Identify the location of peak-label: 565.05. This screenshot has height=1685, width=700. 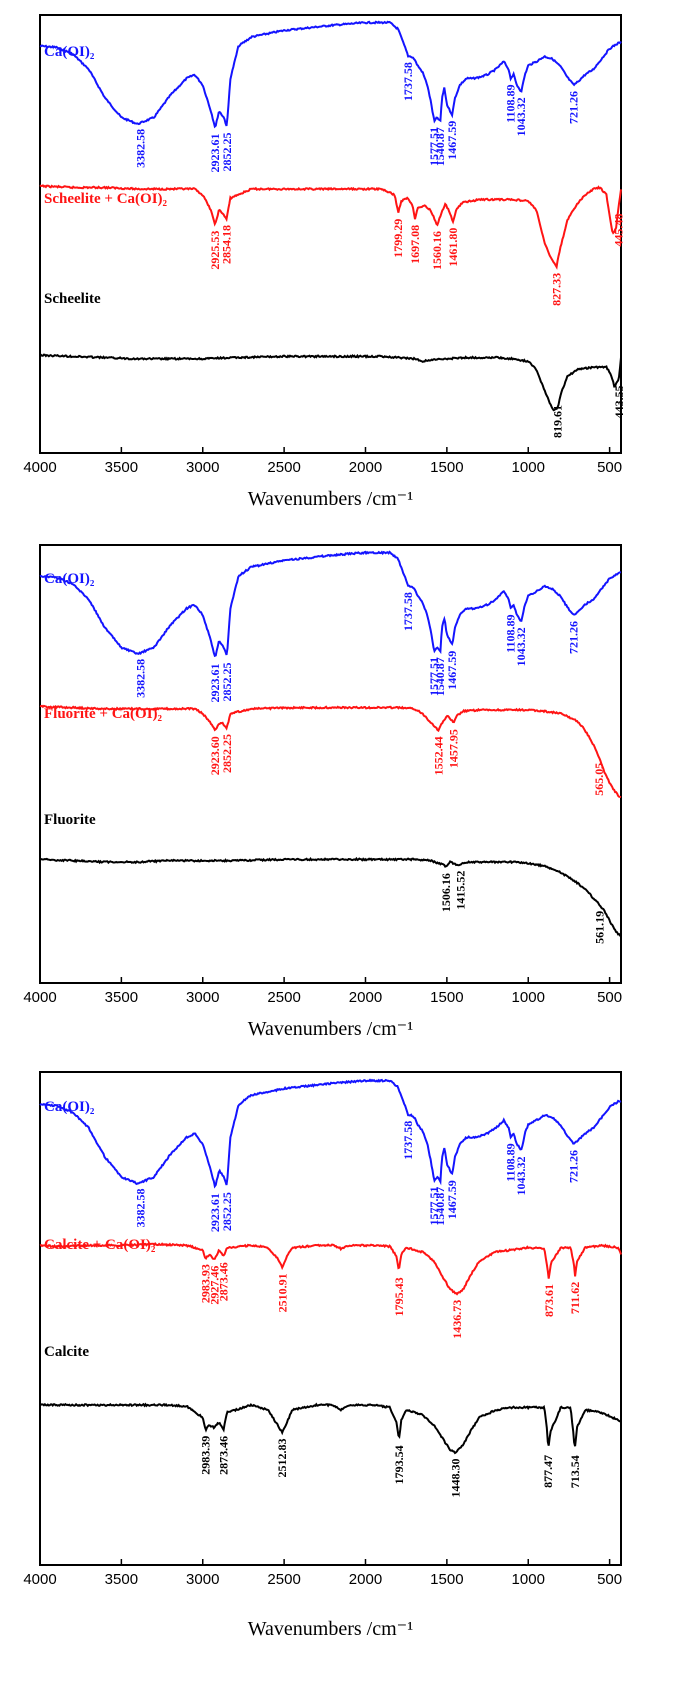
(599, 779).